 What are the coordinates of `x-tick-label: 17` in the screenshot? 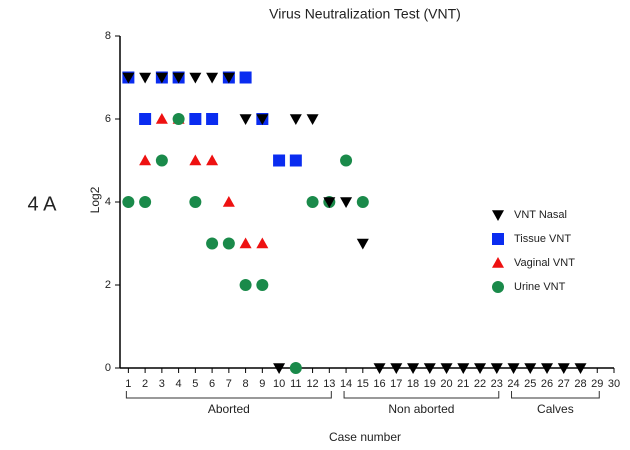 It's located at (396, 384).